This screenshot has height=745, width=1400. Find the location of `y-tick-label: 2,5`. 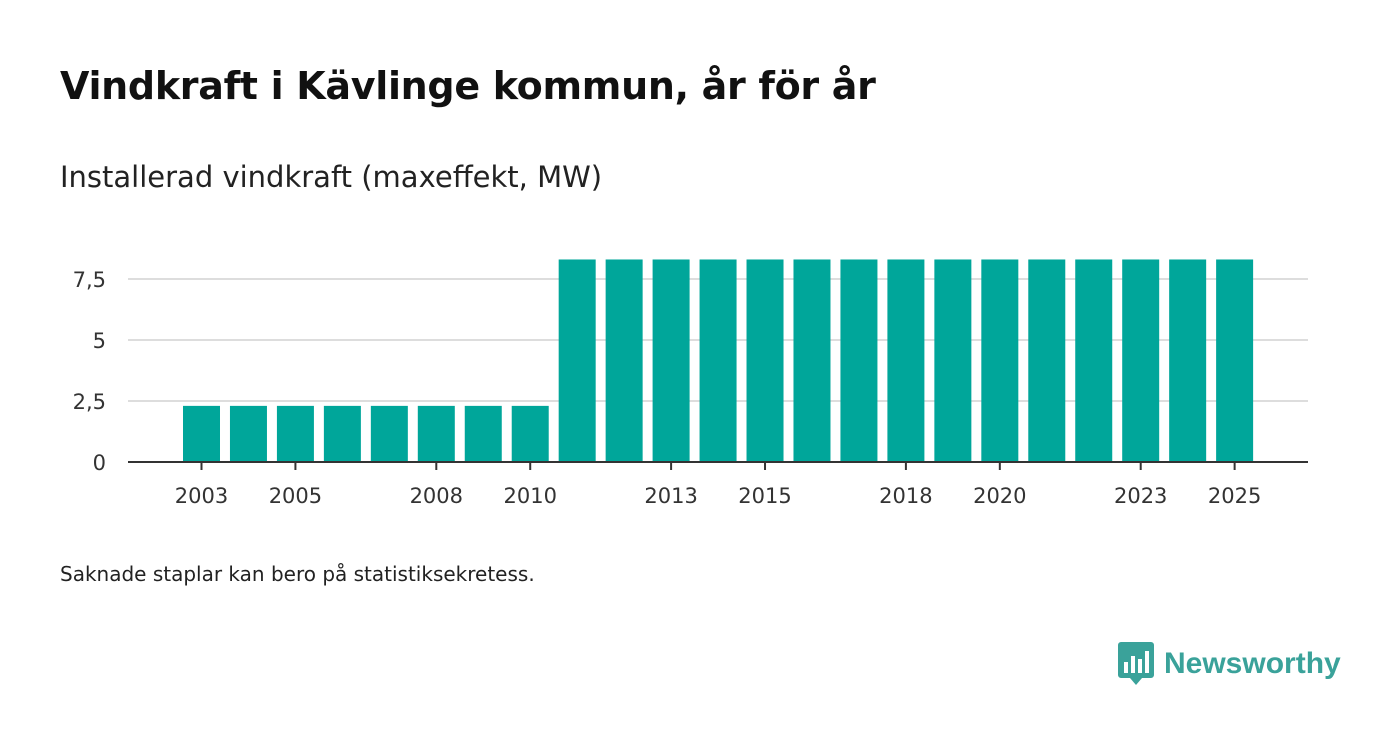

y-tick-label: 2,5 is located at coordinates (89, 402).